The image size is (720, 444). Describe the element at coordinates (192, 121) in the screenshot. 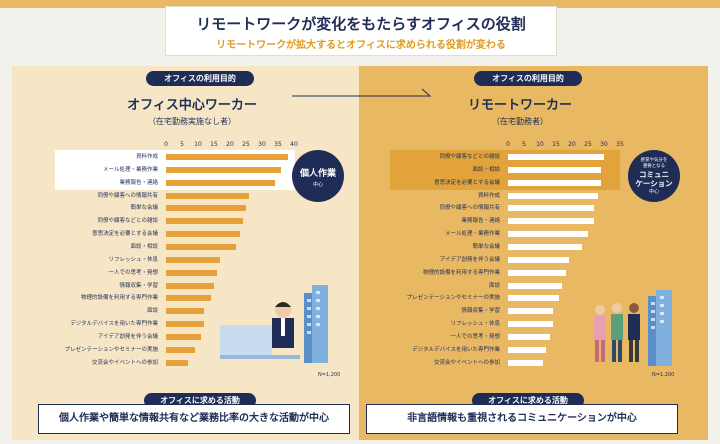

I see `left-subheading: （在宅勤務実施なし者）` at that location.